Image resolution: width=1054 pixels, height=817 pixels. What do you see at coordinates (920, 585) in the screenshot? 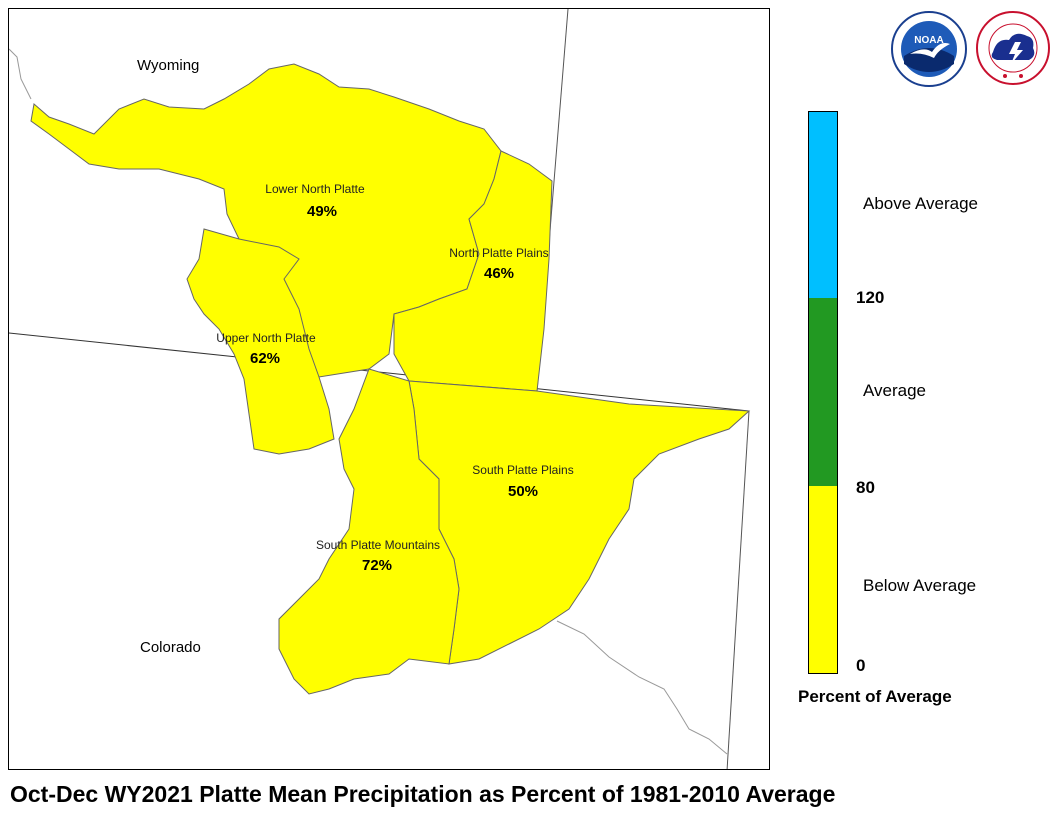
I see `legend-label-below-average: Below Average` at bounding box center [920, 585].